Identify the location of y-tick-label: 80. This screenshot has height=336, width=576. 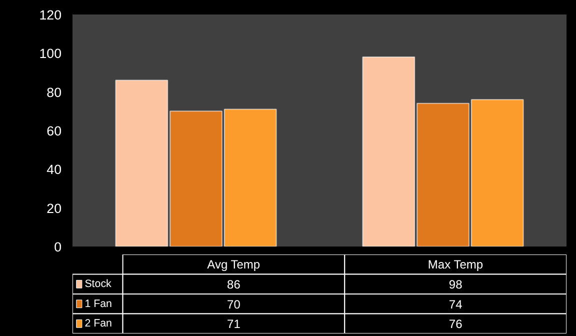
(54, 92).